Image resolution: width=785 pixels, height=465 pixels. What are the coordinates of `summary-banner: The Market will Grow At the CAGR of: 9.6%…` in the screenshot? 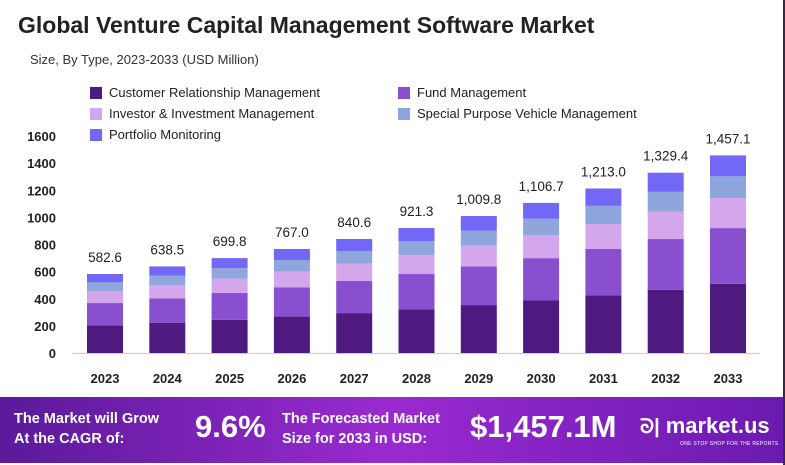 It's located at (391, 430).